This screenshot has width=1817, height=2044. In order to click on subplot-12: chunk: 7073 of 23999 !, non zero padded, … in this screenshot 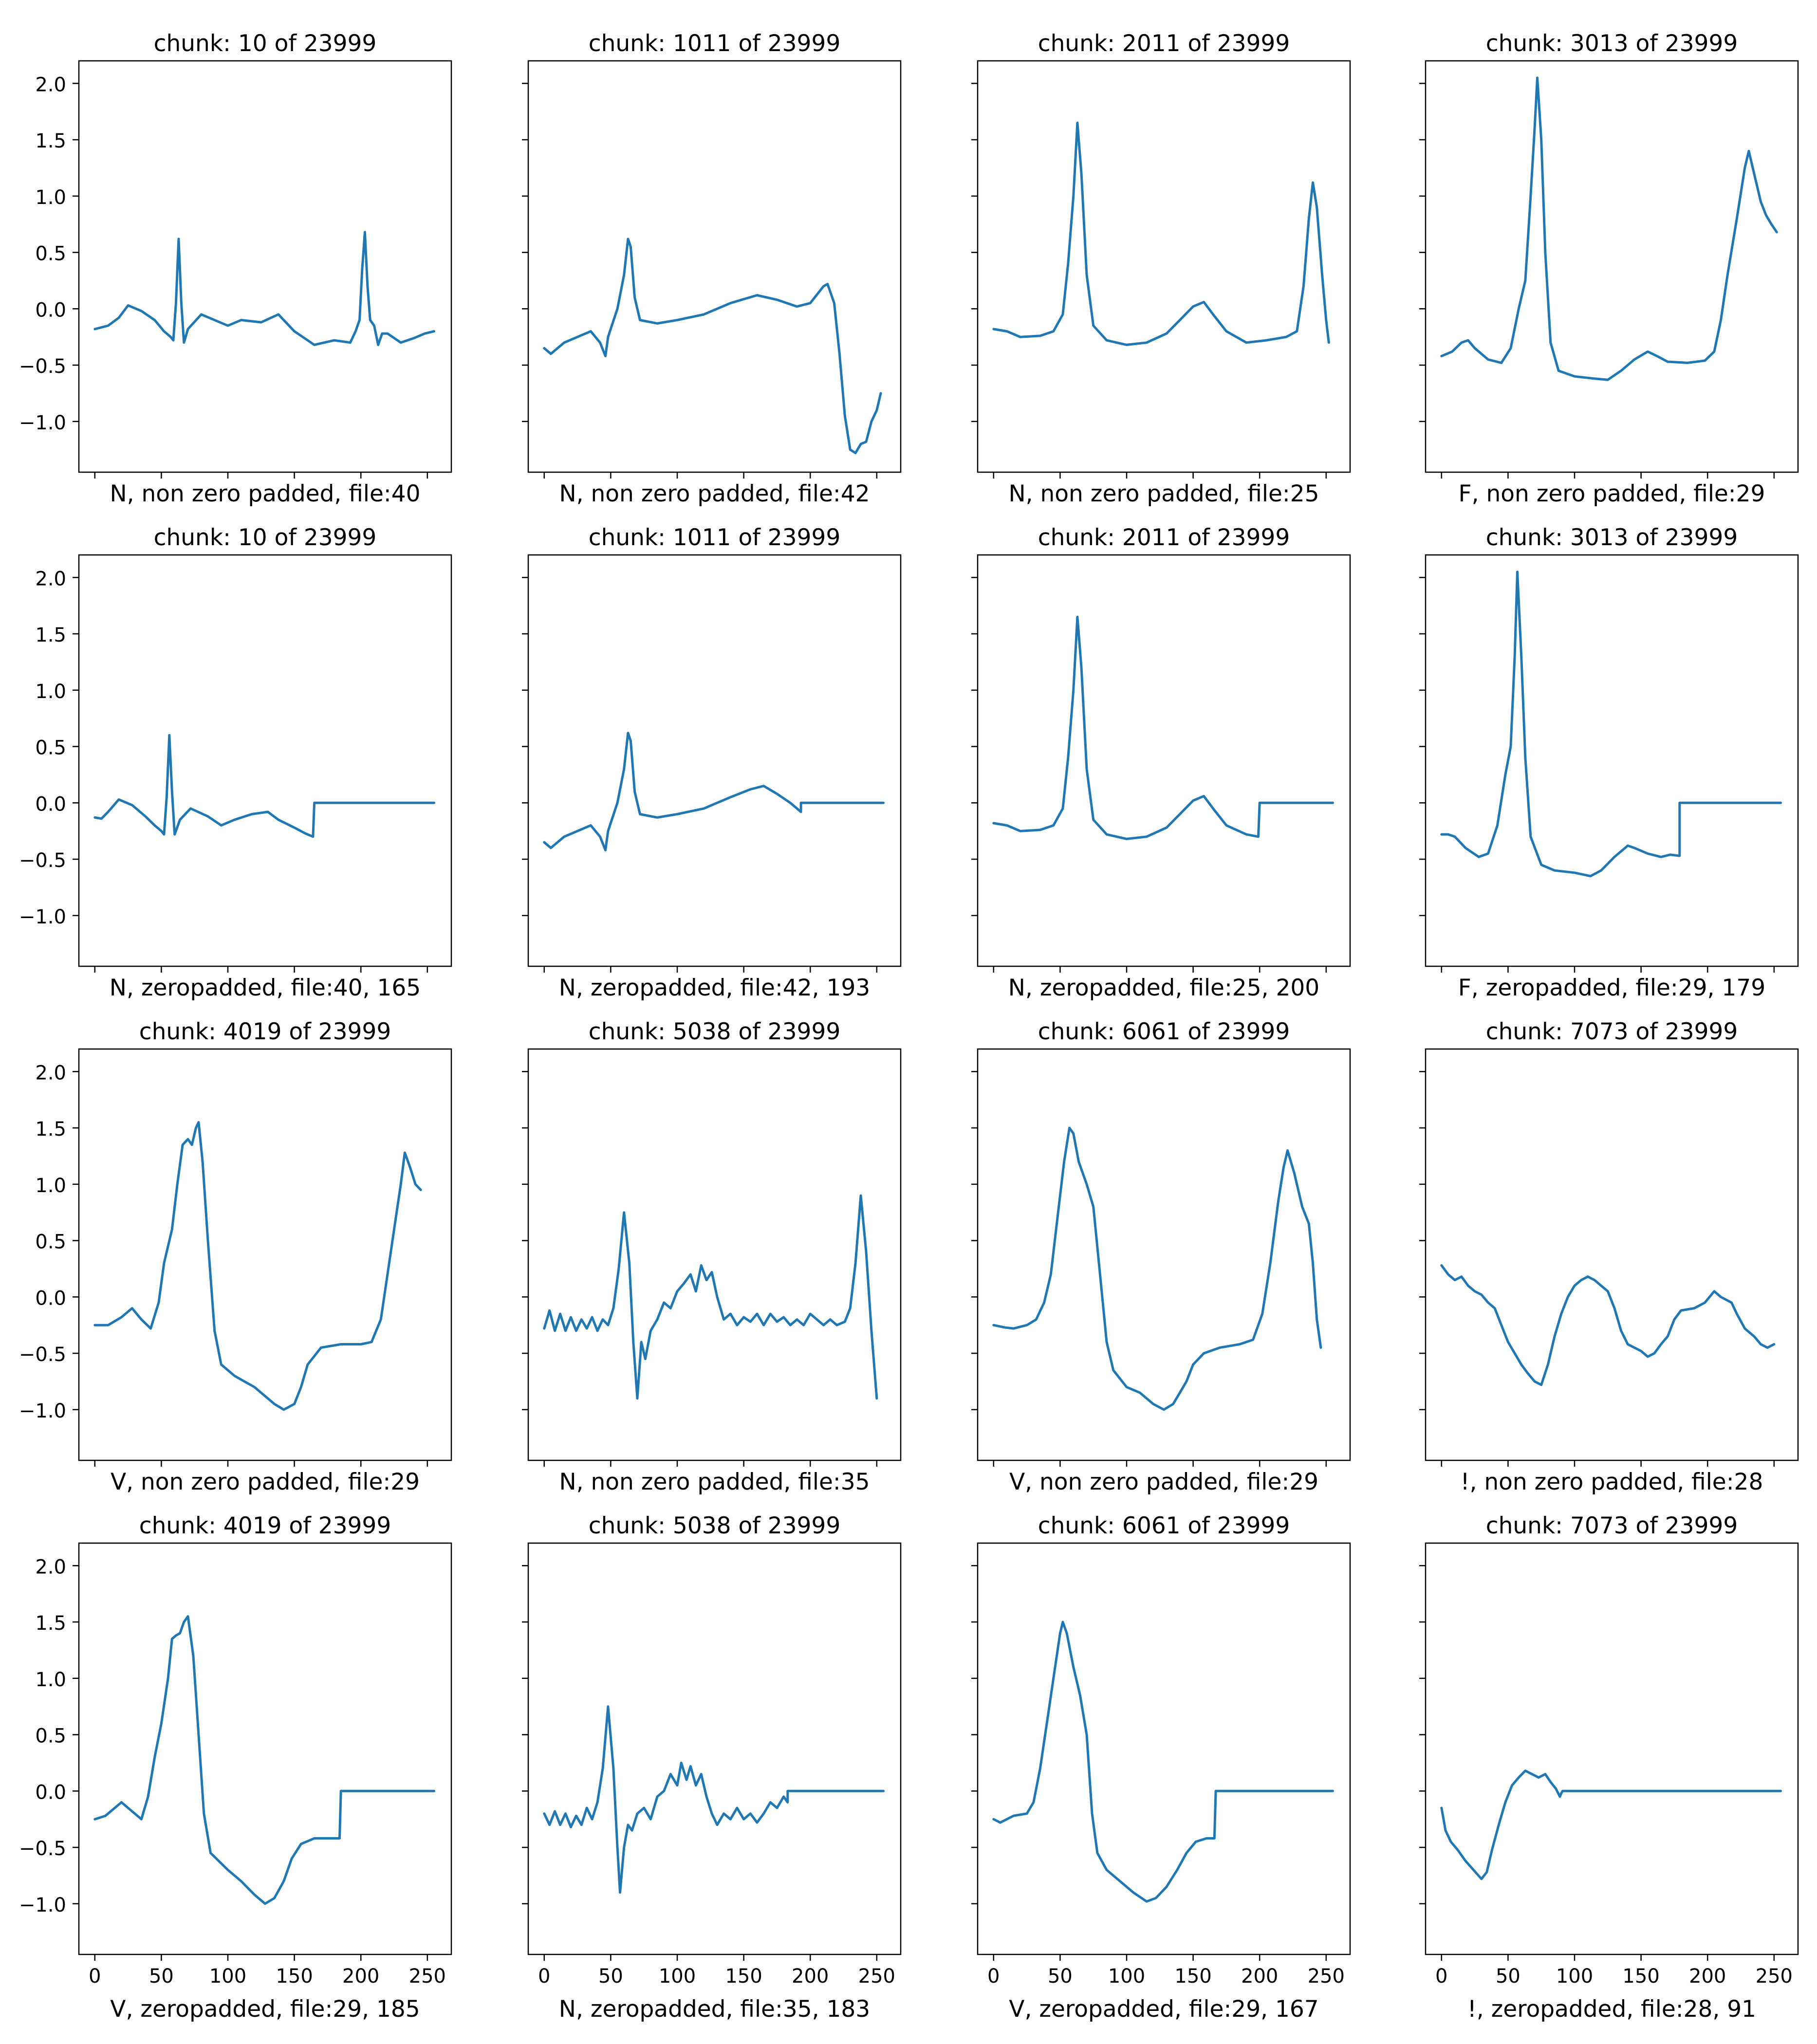, I will do `click(1609, 1256)`.